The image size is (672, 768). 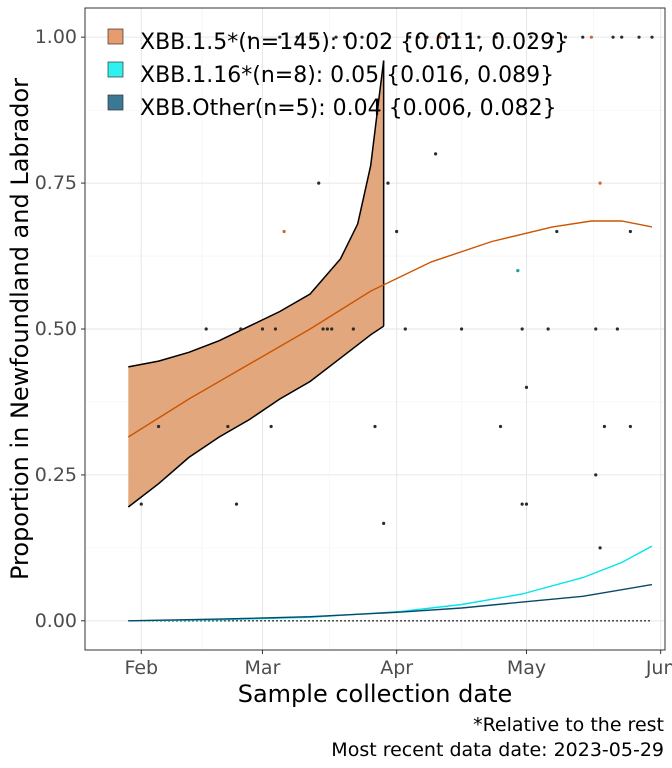 What do you see at coordinates (56, 37) in the screenshot?
I see `y-tick-label: 1.00` at bounding box center [56, 37].